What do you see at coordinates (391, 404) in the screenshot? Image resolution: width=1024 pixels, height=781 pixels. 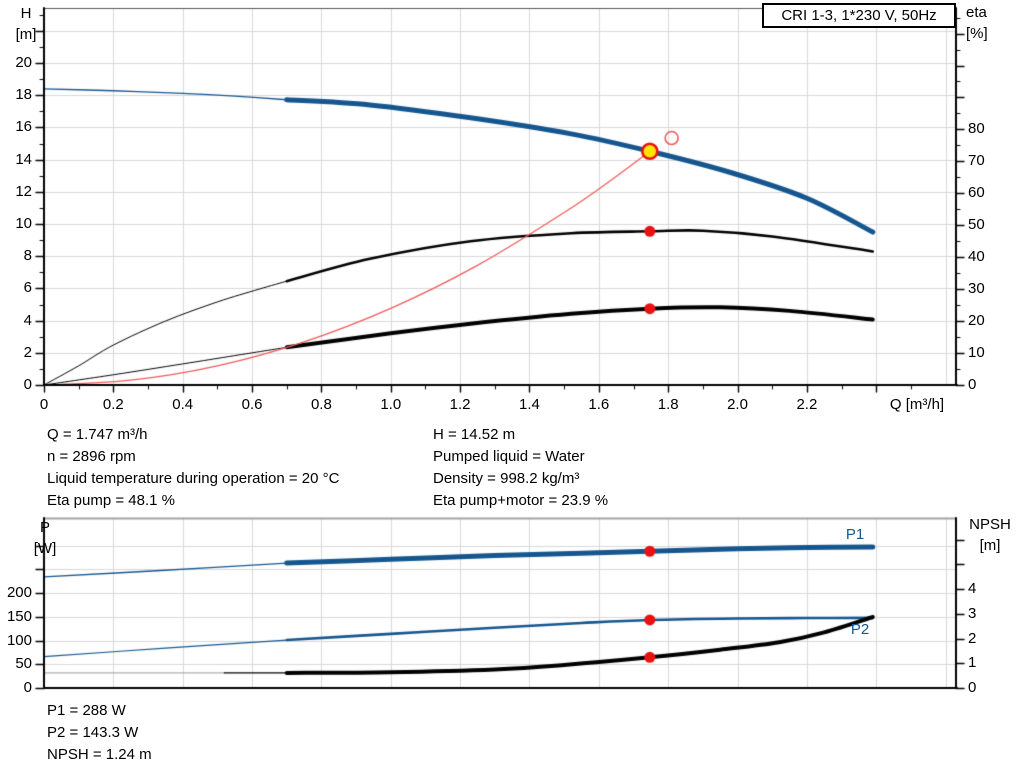 I see `x-tick-label: 1.0` at bounding box center [391, 404].